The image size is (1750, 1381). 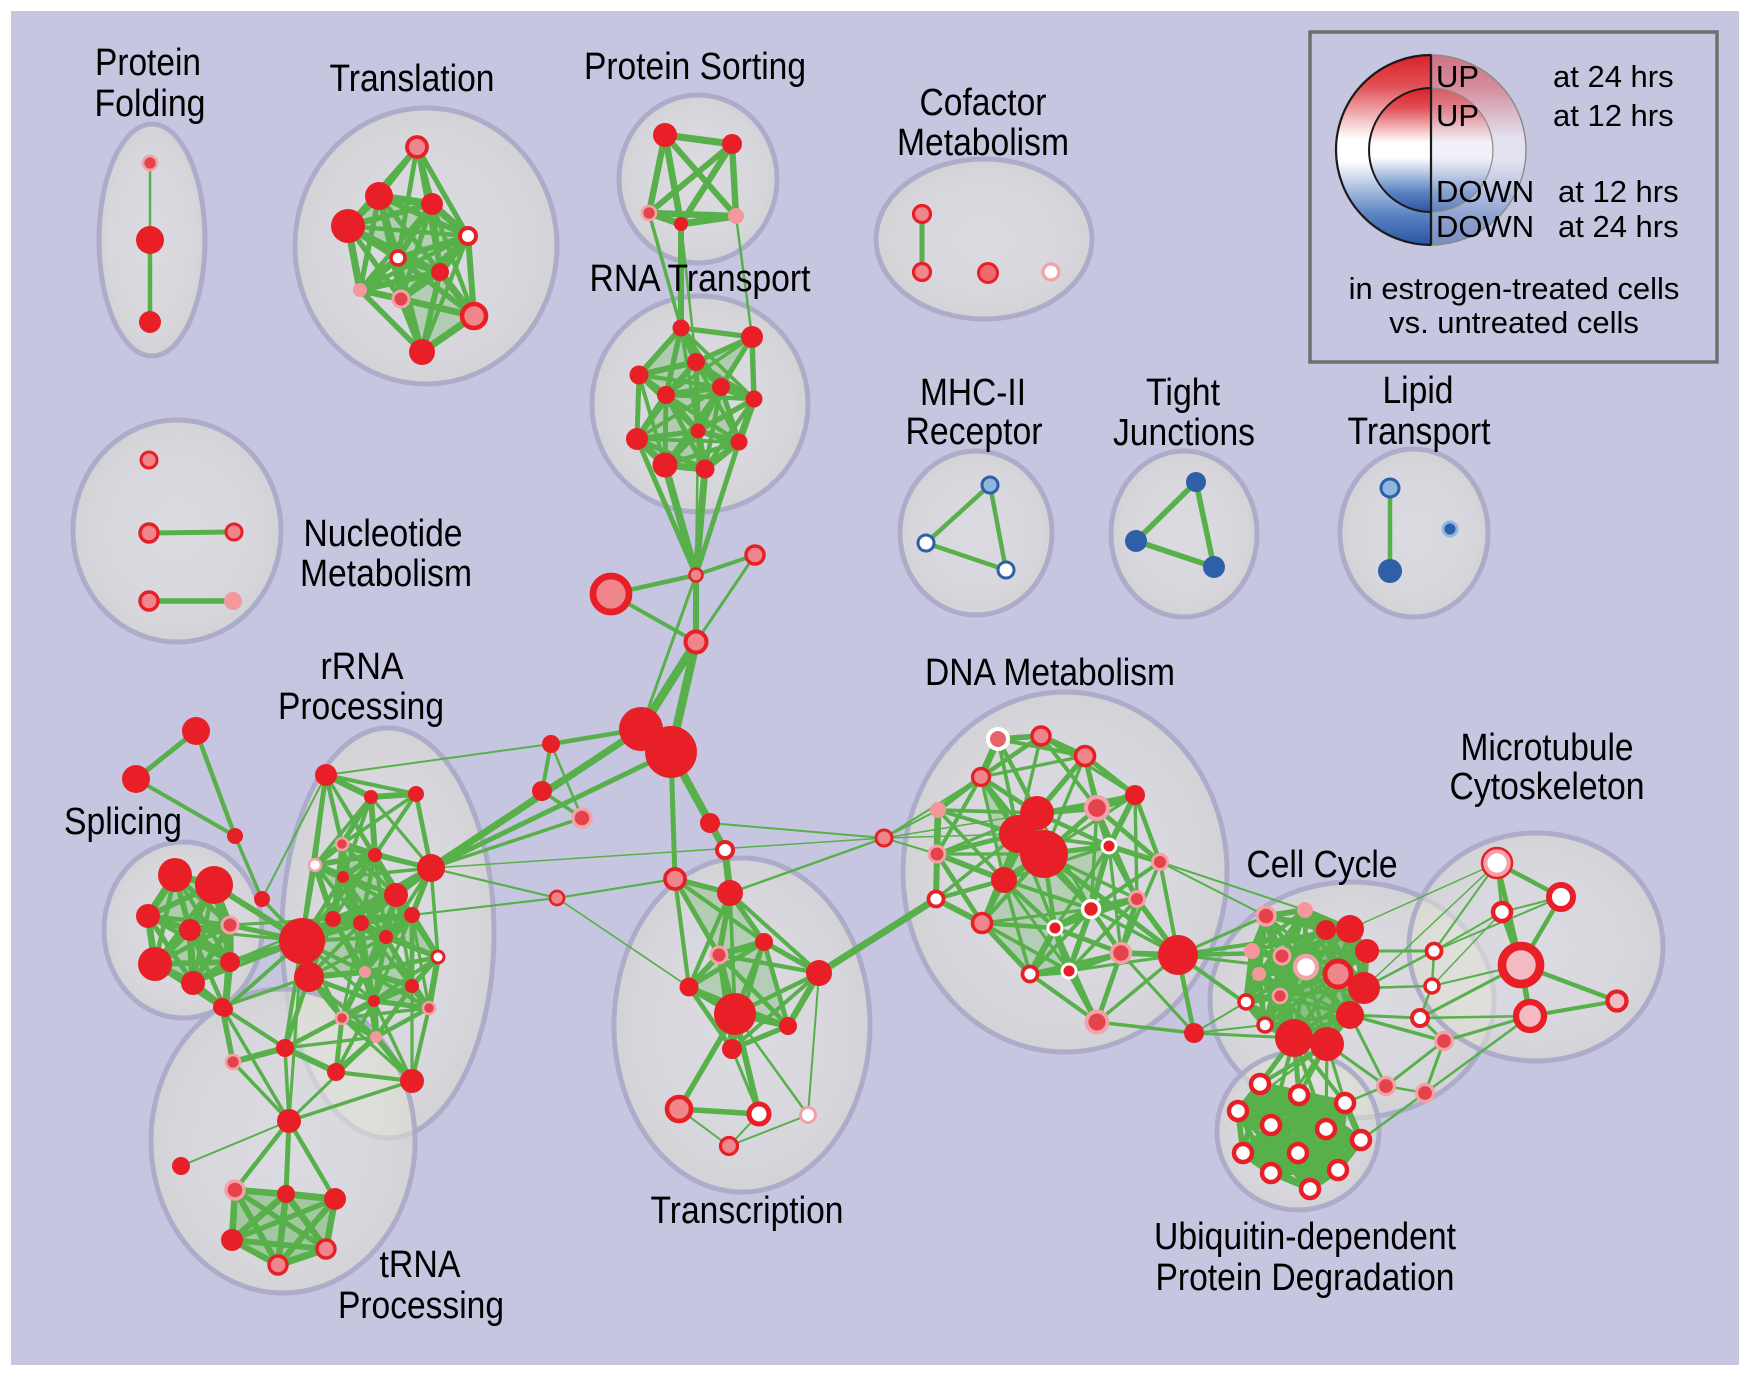 I want to click on svg-text: in estrogen-treated cells, so click(x=1514, y=288).